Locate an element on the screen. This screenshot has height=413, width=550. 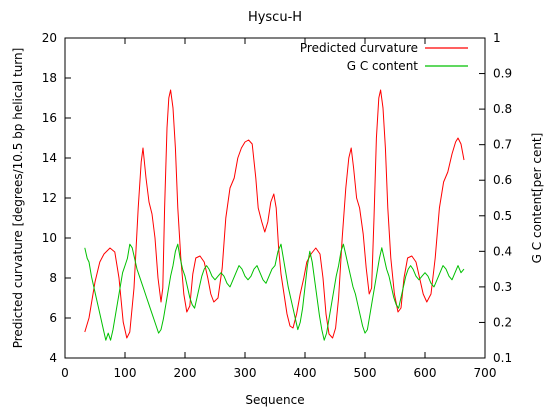
x-axis-label: Sequence is located at coordinates (274, 400).